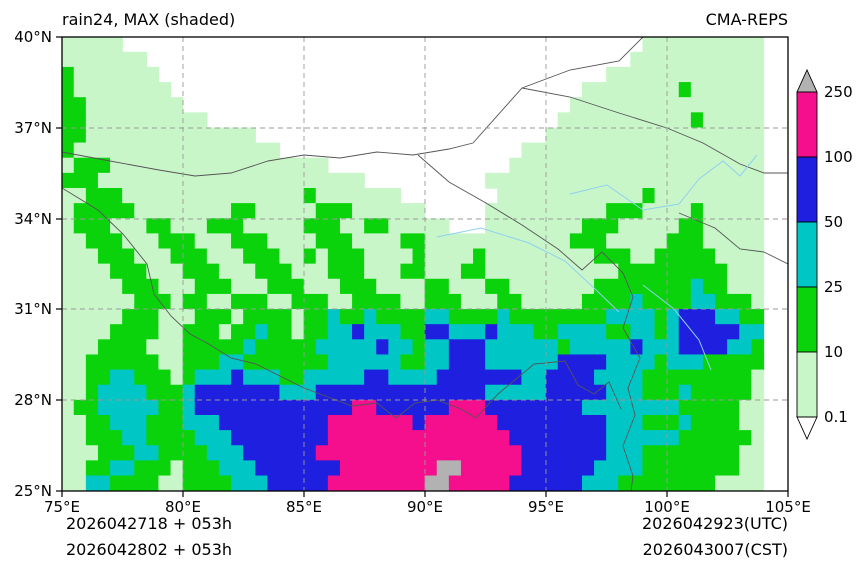  I want to click on valid-time-cst: 2026043007(CST), so click(715, 549).